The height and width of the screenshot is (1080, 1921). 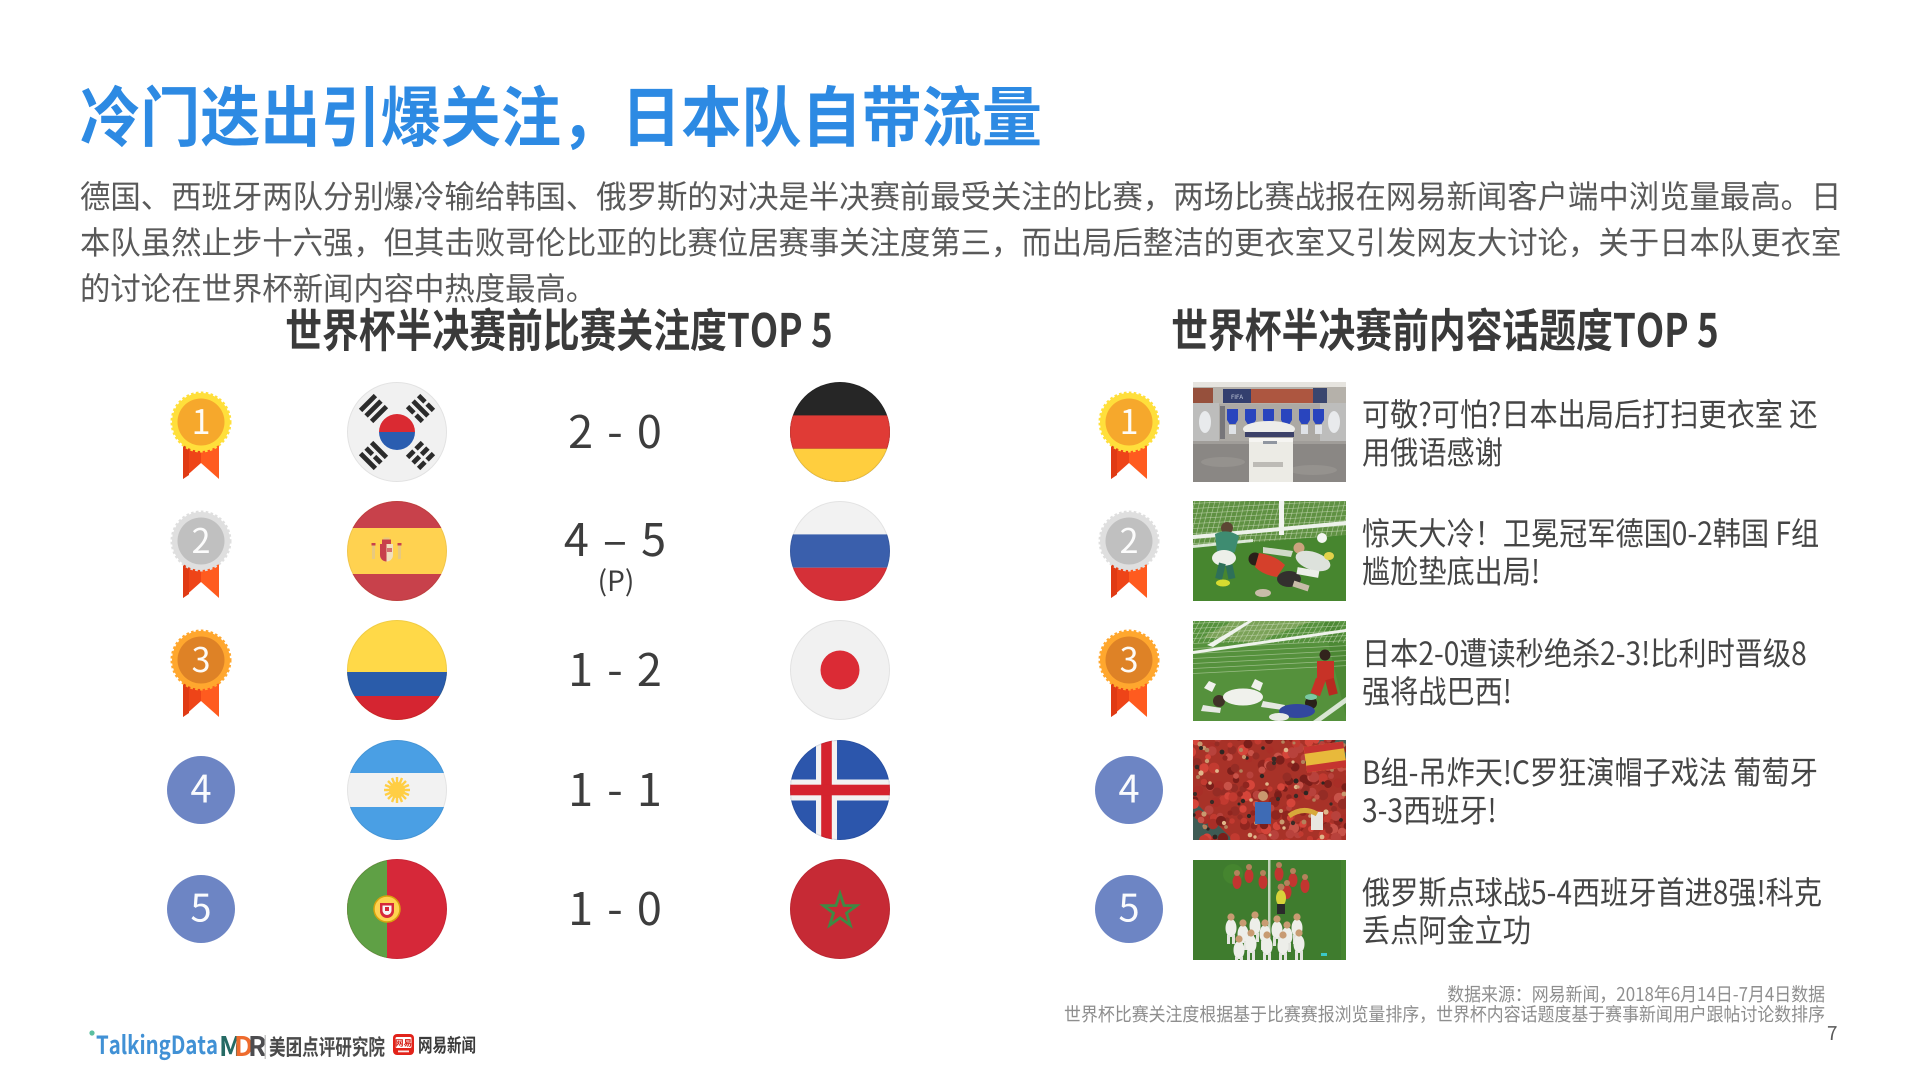 I want to click on svg-text: R, so click(x=257, y=1047).